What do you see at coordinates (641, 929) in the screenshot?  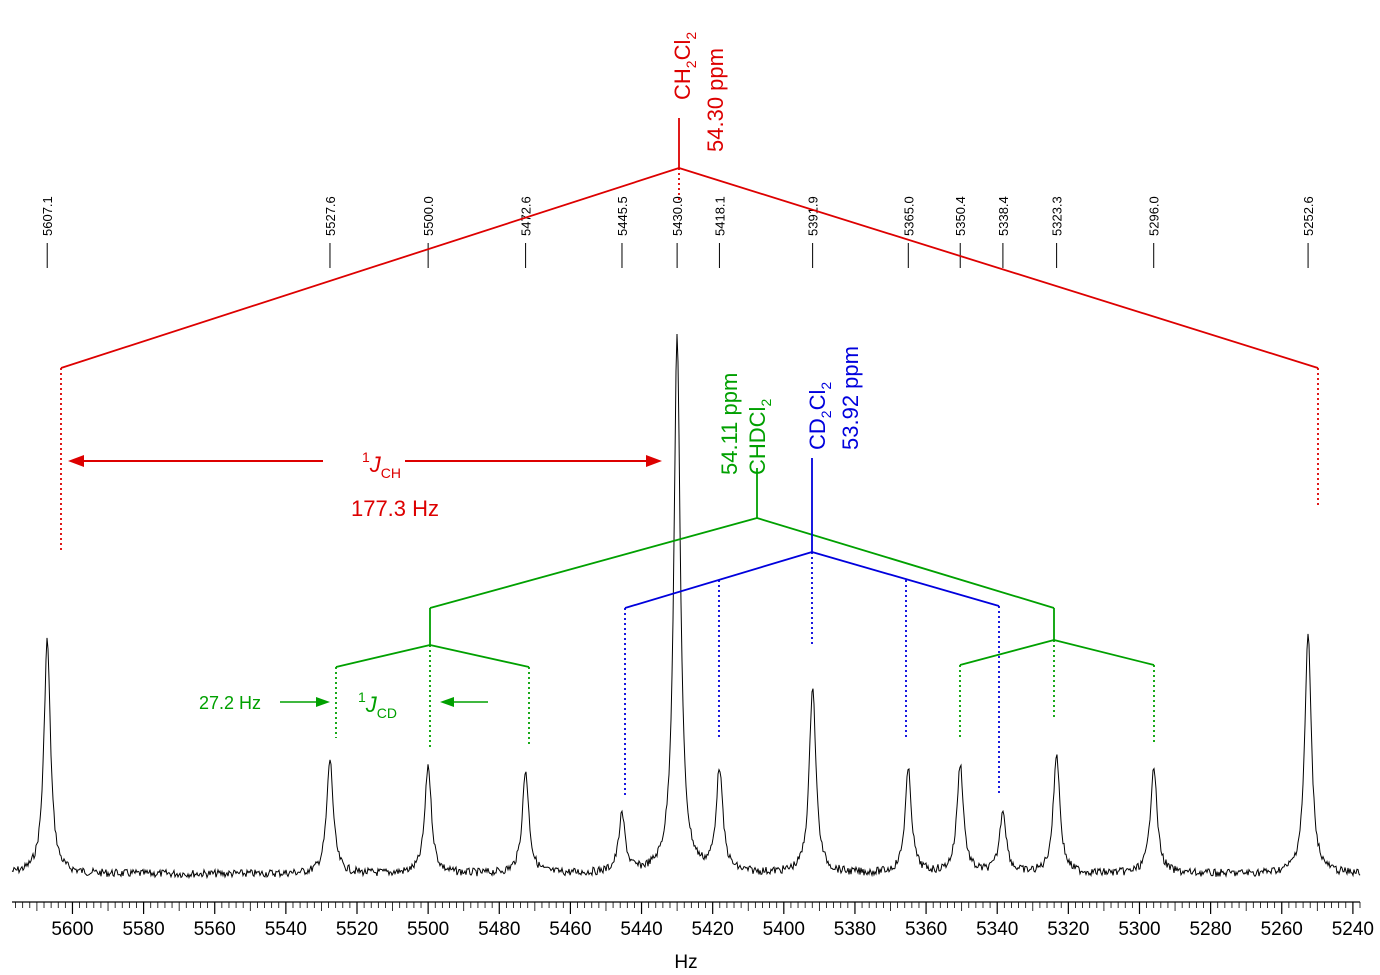 I see `x-tick-label: 5440` at bounding box center [641, 929].